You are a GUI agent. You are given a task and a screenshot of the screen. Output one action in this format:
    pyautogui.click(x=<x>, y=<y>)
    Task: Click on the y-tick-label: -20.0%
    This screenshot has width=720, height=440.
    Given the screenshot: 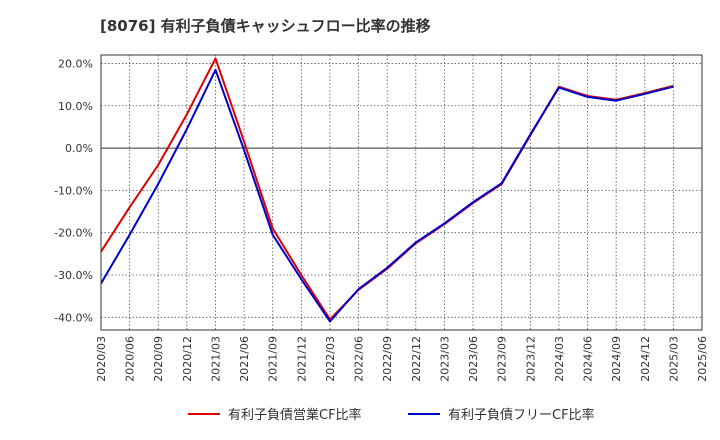 What is the action you would take?
    pyautogui.click(x=73, y=233)
    